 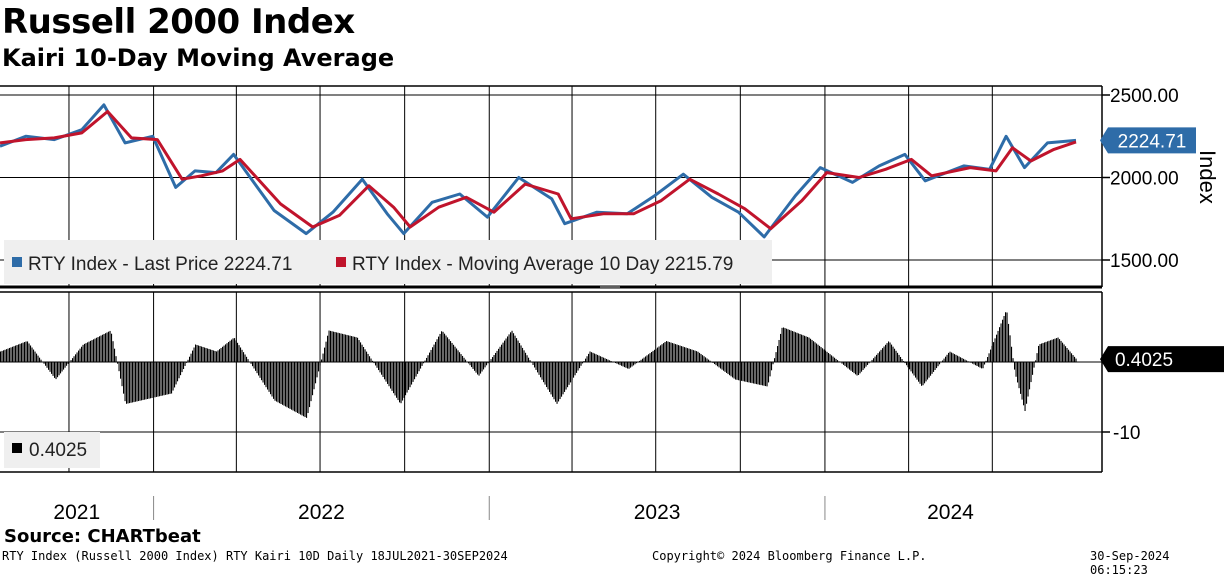 What do you see at coordinates (341, 262) in the screenshot?
I see `legend-swatch` at bounding box center [341, 262].